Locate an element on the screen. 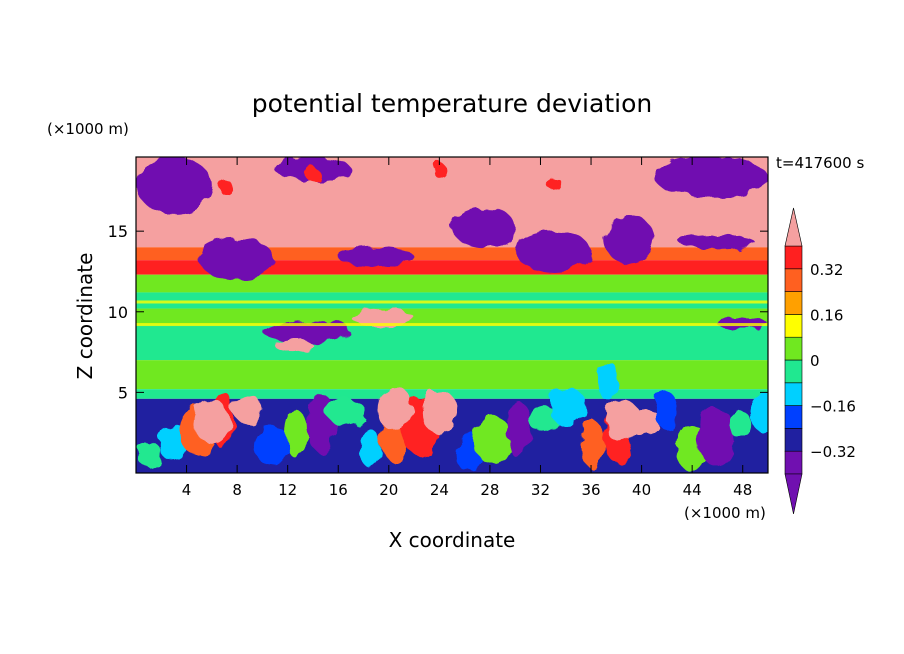  y-axis-unit: (×1000 m) is located at coordinates (88, 129).